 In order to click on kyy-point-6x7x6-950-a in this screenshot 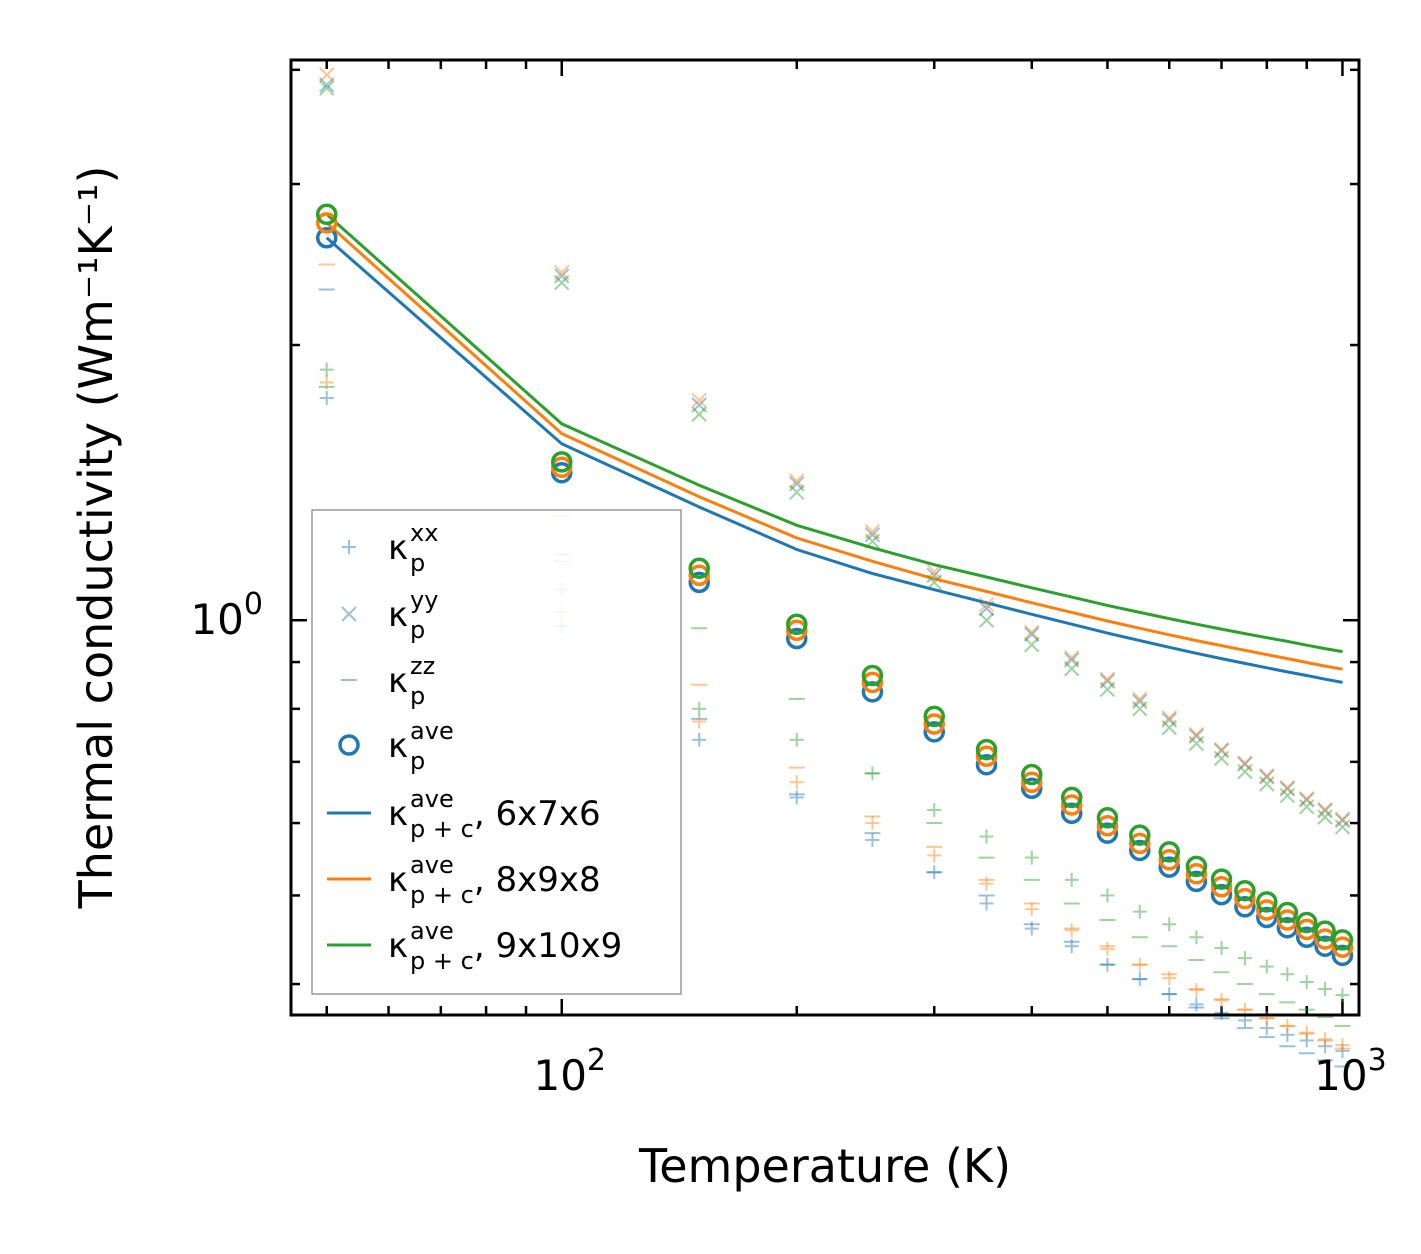, I will do `click(1325, 810)`.